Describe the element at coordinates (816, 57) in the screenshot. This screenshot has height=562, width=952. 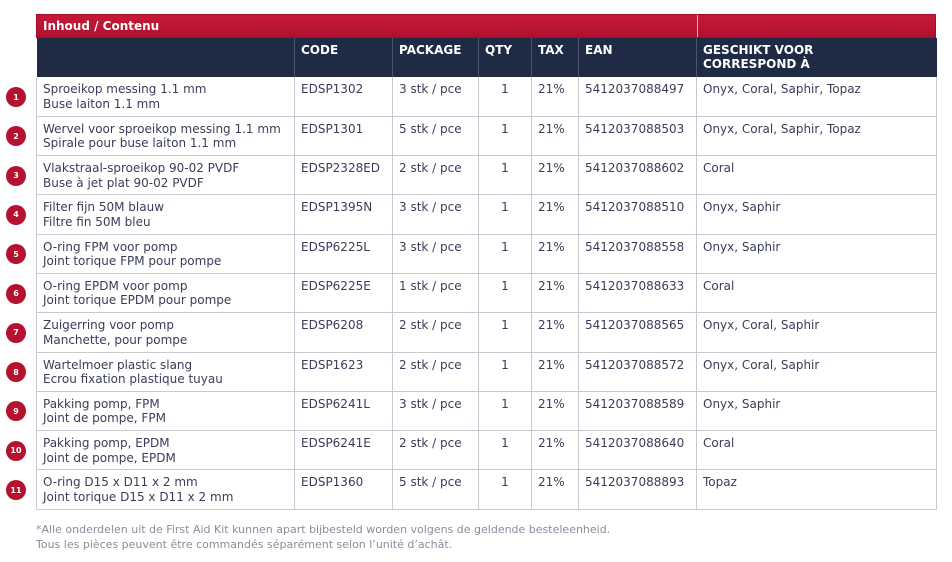
I see `header-compatible: GESCHIKT VOOR CORRESPOND À` at that location.